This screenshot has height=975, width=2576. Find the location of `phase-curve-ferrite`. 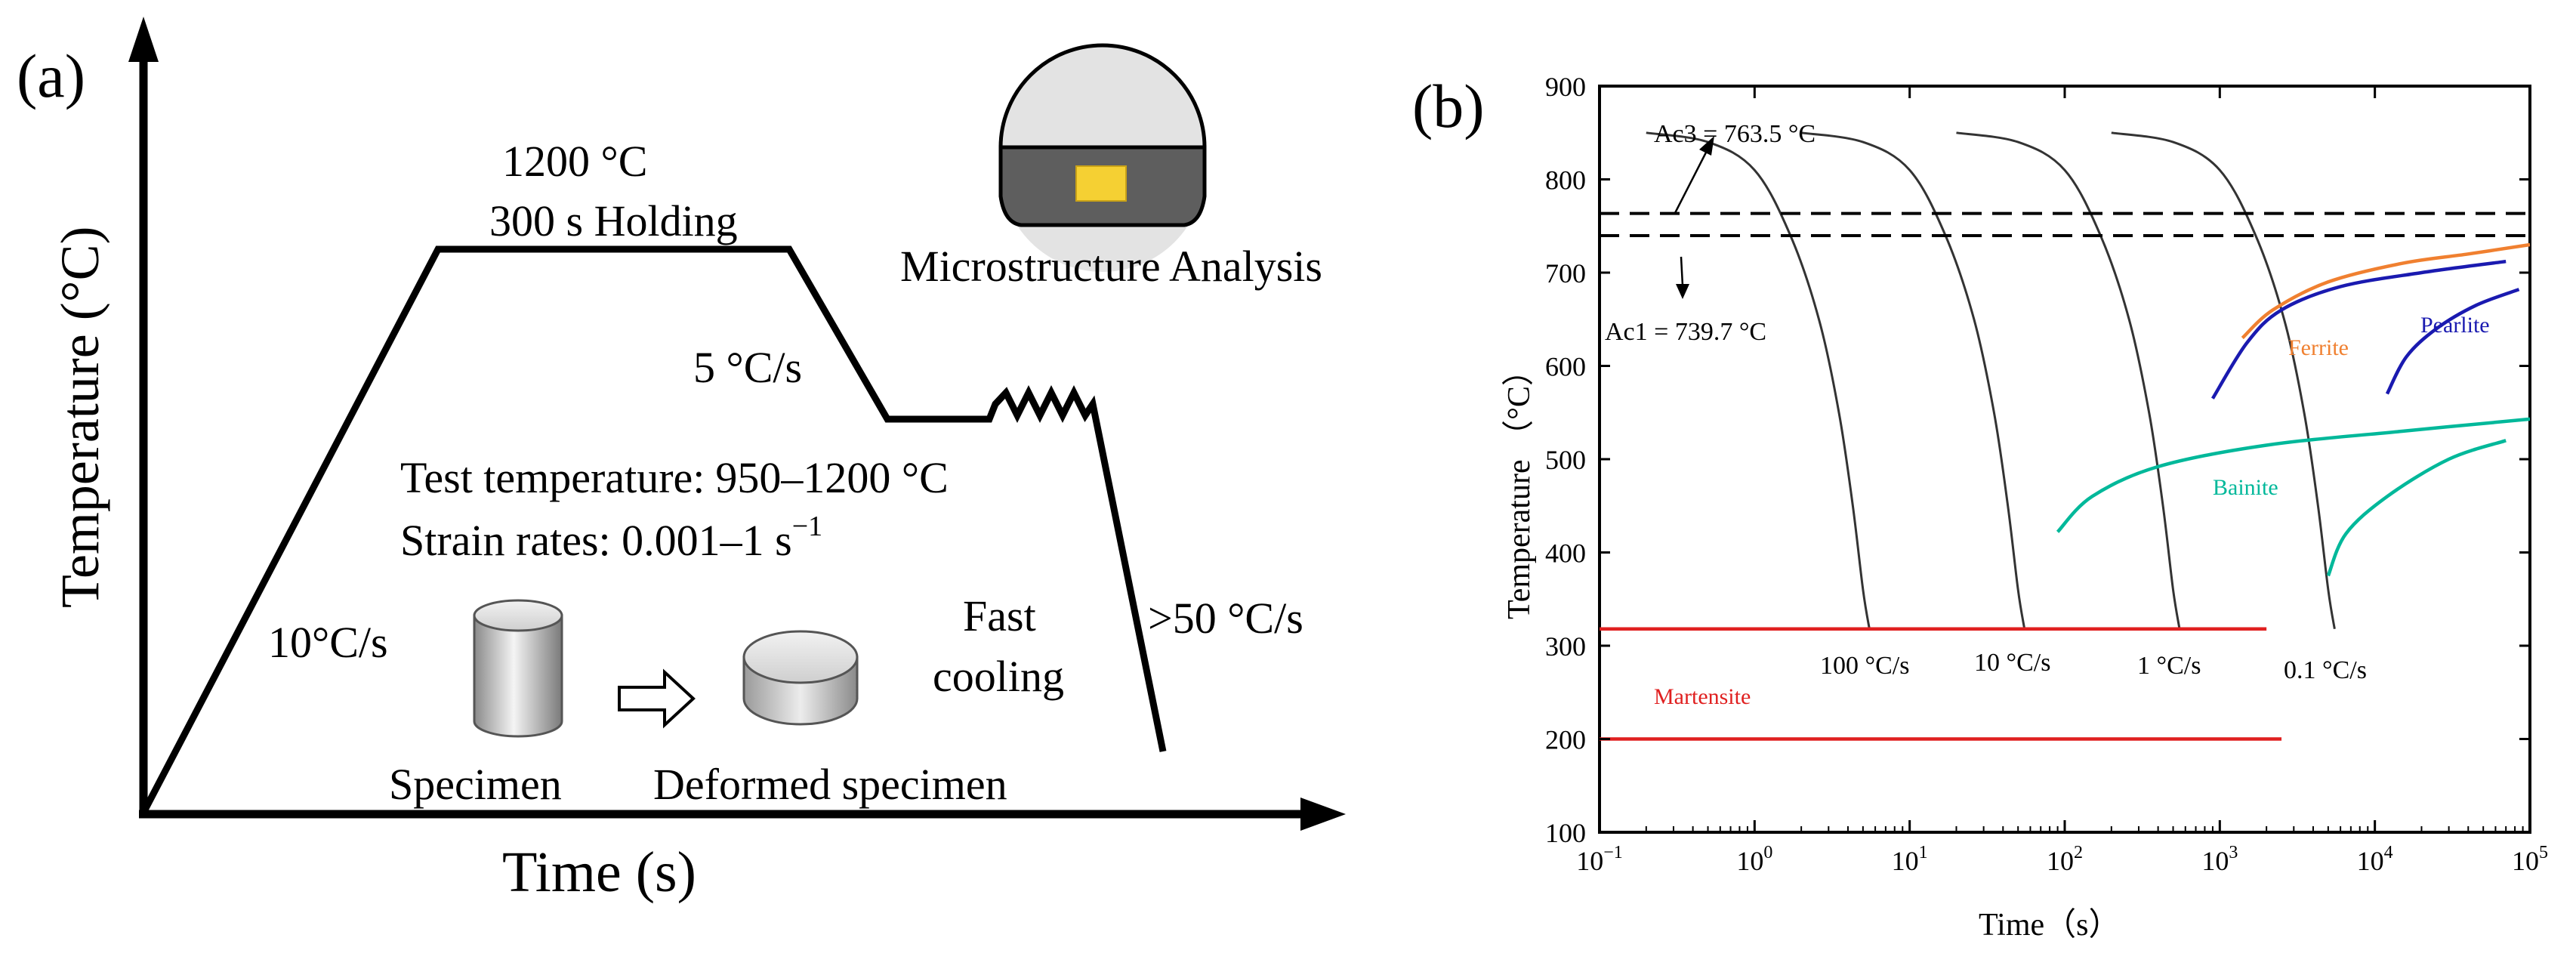

phase-curve-ferrite is located at coordinates (2386, 291).